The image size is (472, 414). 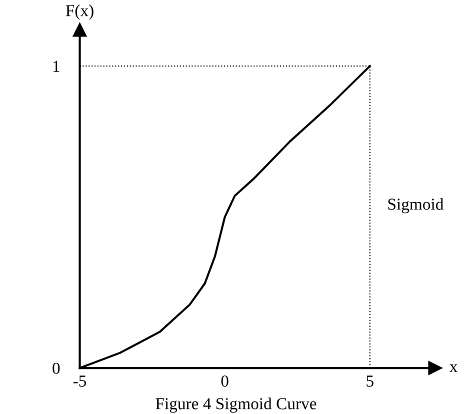 I want to click on x-tick-label: 5, so click(x=370, y=381).